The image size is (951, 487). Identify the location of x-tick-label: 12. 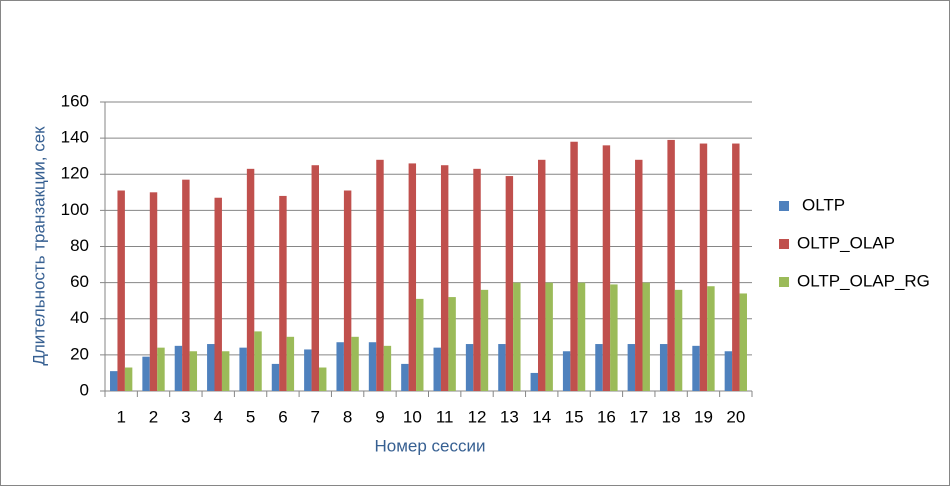
(477, 416).